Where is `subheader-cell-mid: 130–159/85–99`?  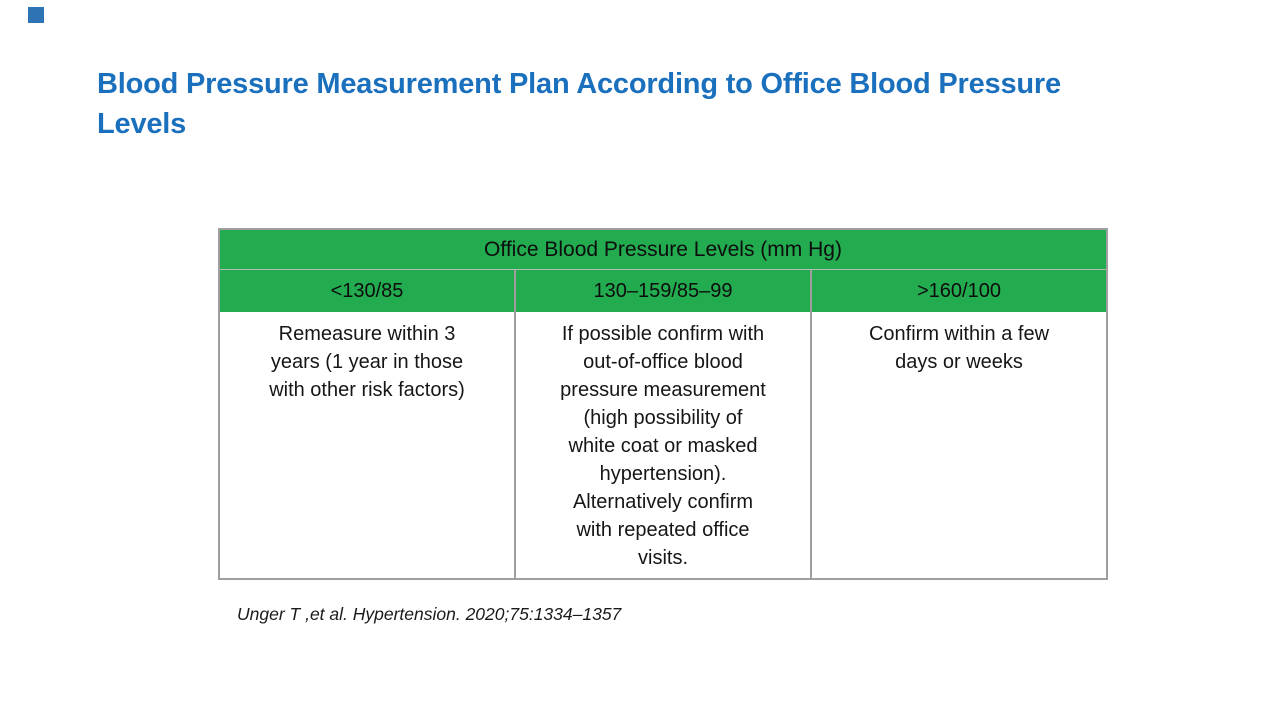
subheader-cell-mid: 130–159/85–99 is located at coordinates (662, 291).